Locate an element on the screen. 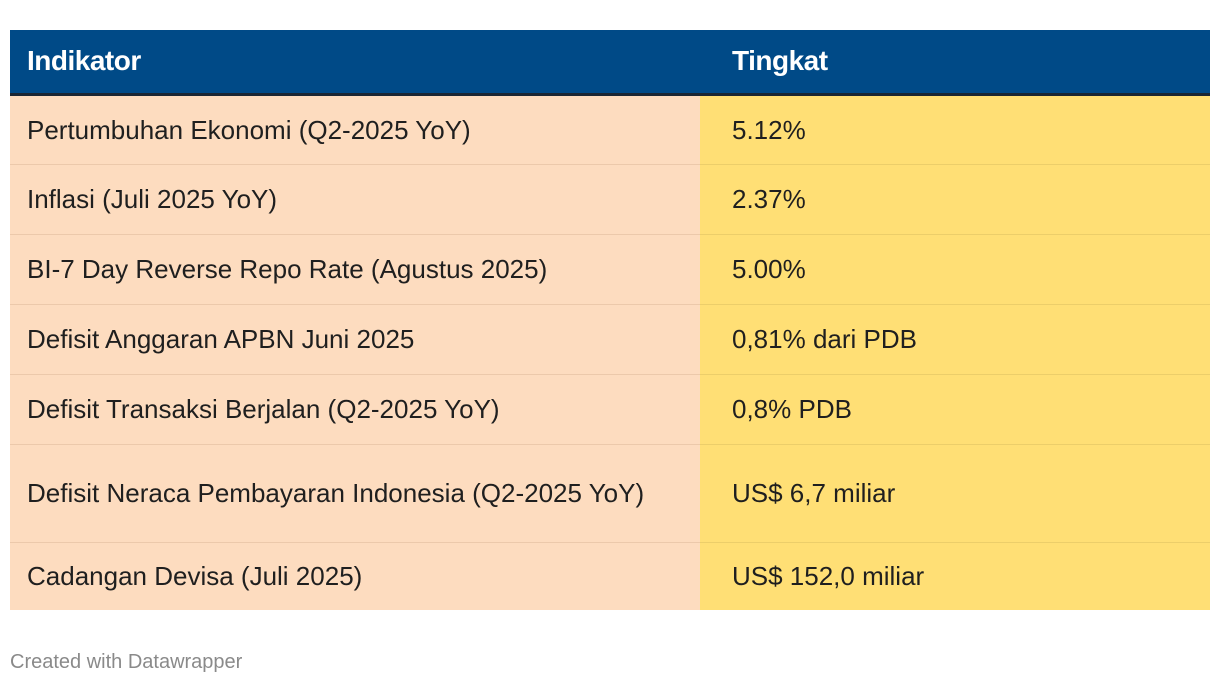 This screenshot has width=1220, height=686. datawrapper-credit: Created with Datawrapper is located at coordinates (126, 662).